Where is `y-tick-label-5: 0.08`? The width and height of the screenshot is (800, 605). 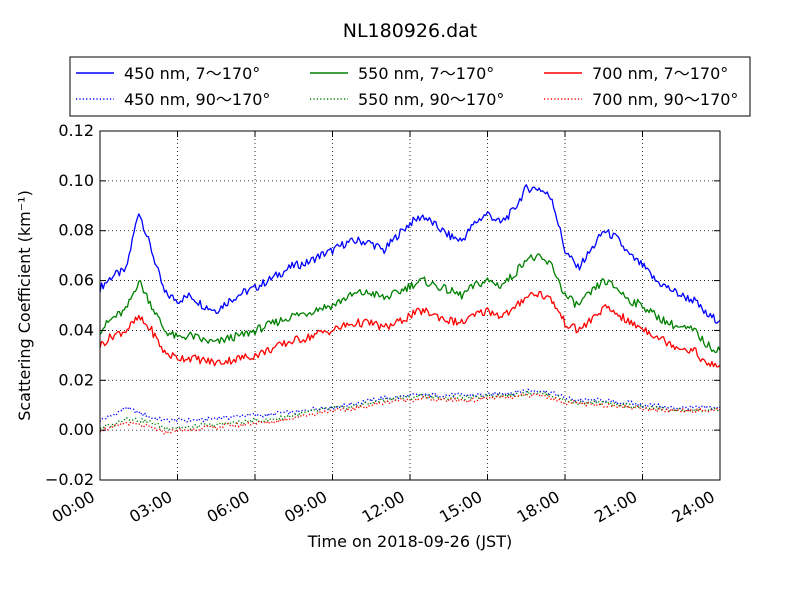 y-tick-label-5: 0.08 is located at coordinates (76, 230).